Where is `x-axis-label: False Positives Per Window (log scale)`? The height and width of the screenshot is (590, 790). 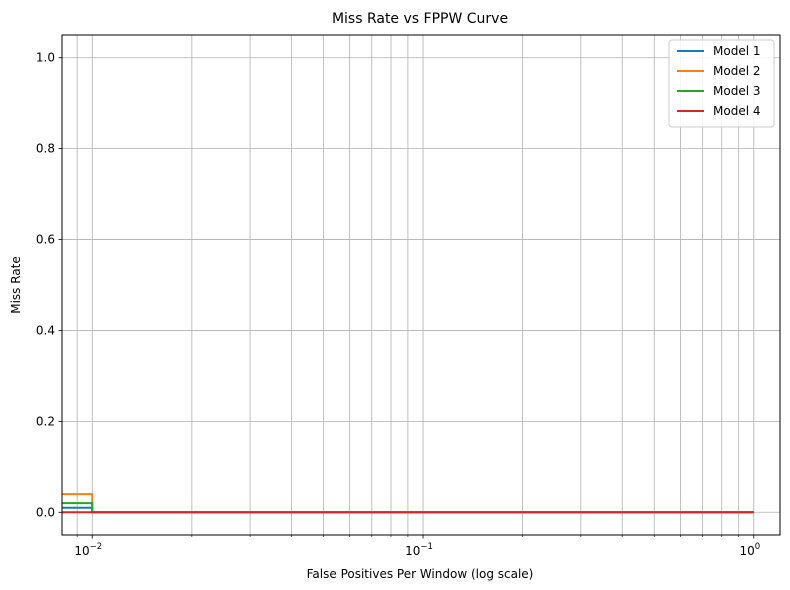 x-axis-label: False Positives Per Window (log scale) is located at coordinates (420, 574).